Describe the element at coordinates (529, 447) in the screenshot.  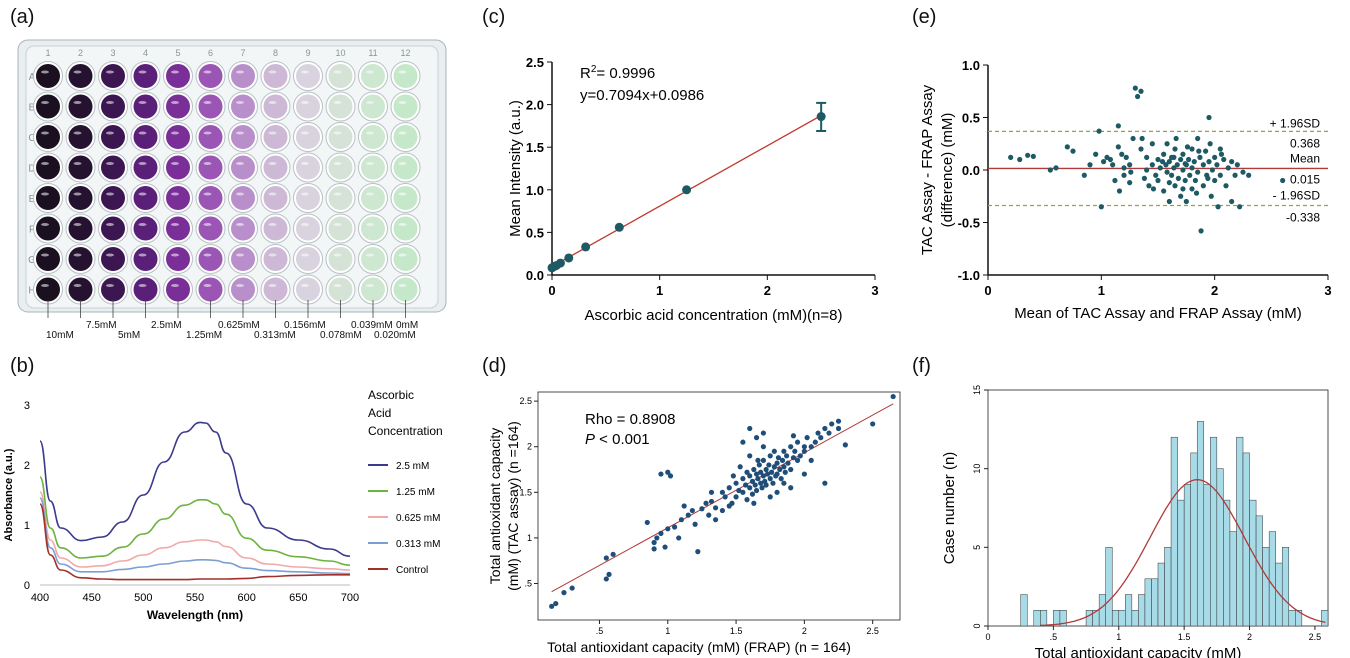
I see `y-tick-label: 2` at that location.